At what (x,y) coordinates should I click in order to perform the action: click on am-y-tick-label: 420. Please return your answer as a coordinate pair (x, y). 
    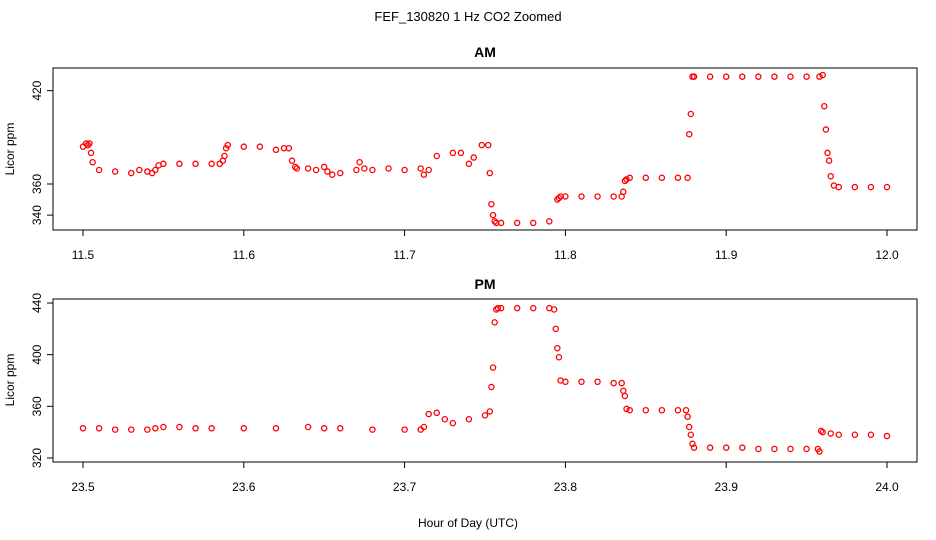
    Looking at the image, I should click on (37, 90).